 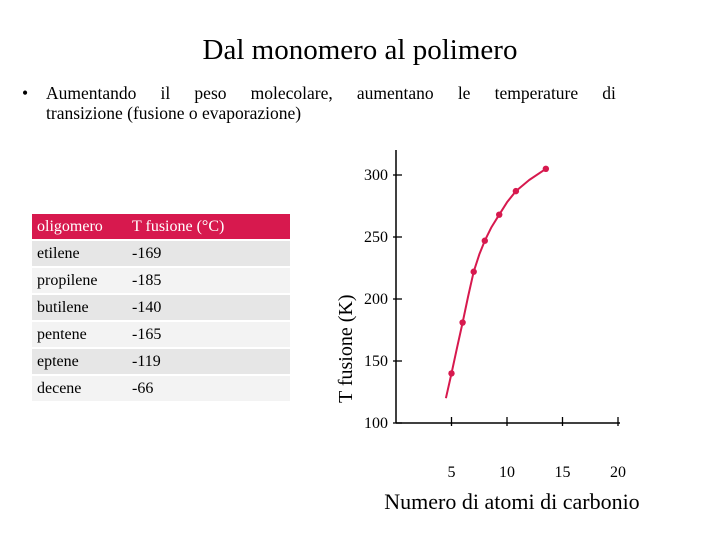 What do you see at coordinates (208, 334) in the screenshot?
I see `melting-temp-cell: -165` at bounding box center [208, 334].